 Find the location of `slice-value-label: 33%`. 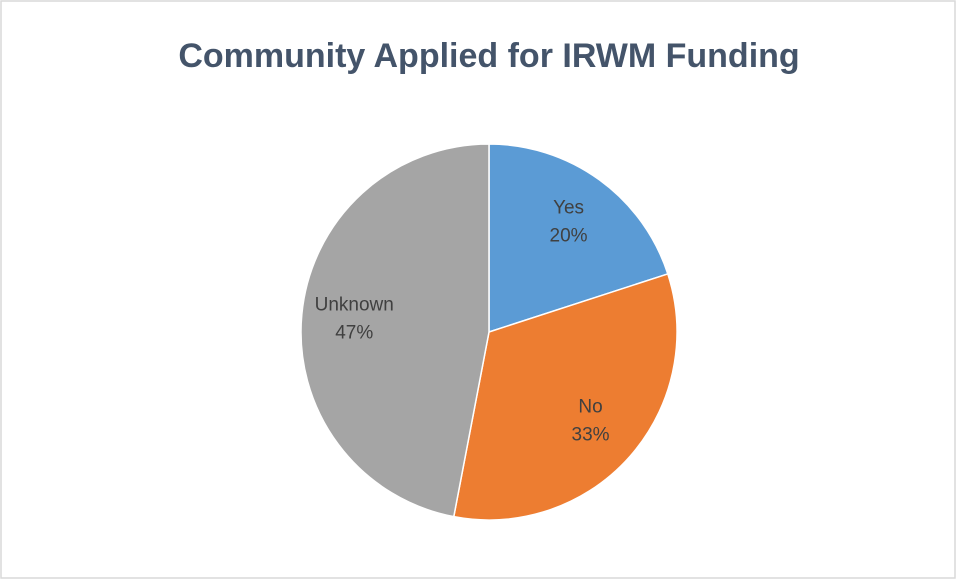

slice-value-label: 33% is located at coordinates (591, 435).